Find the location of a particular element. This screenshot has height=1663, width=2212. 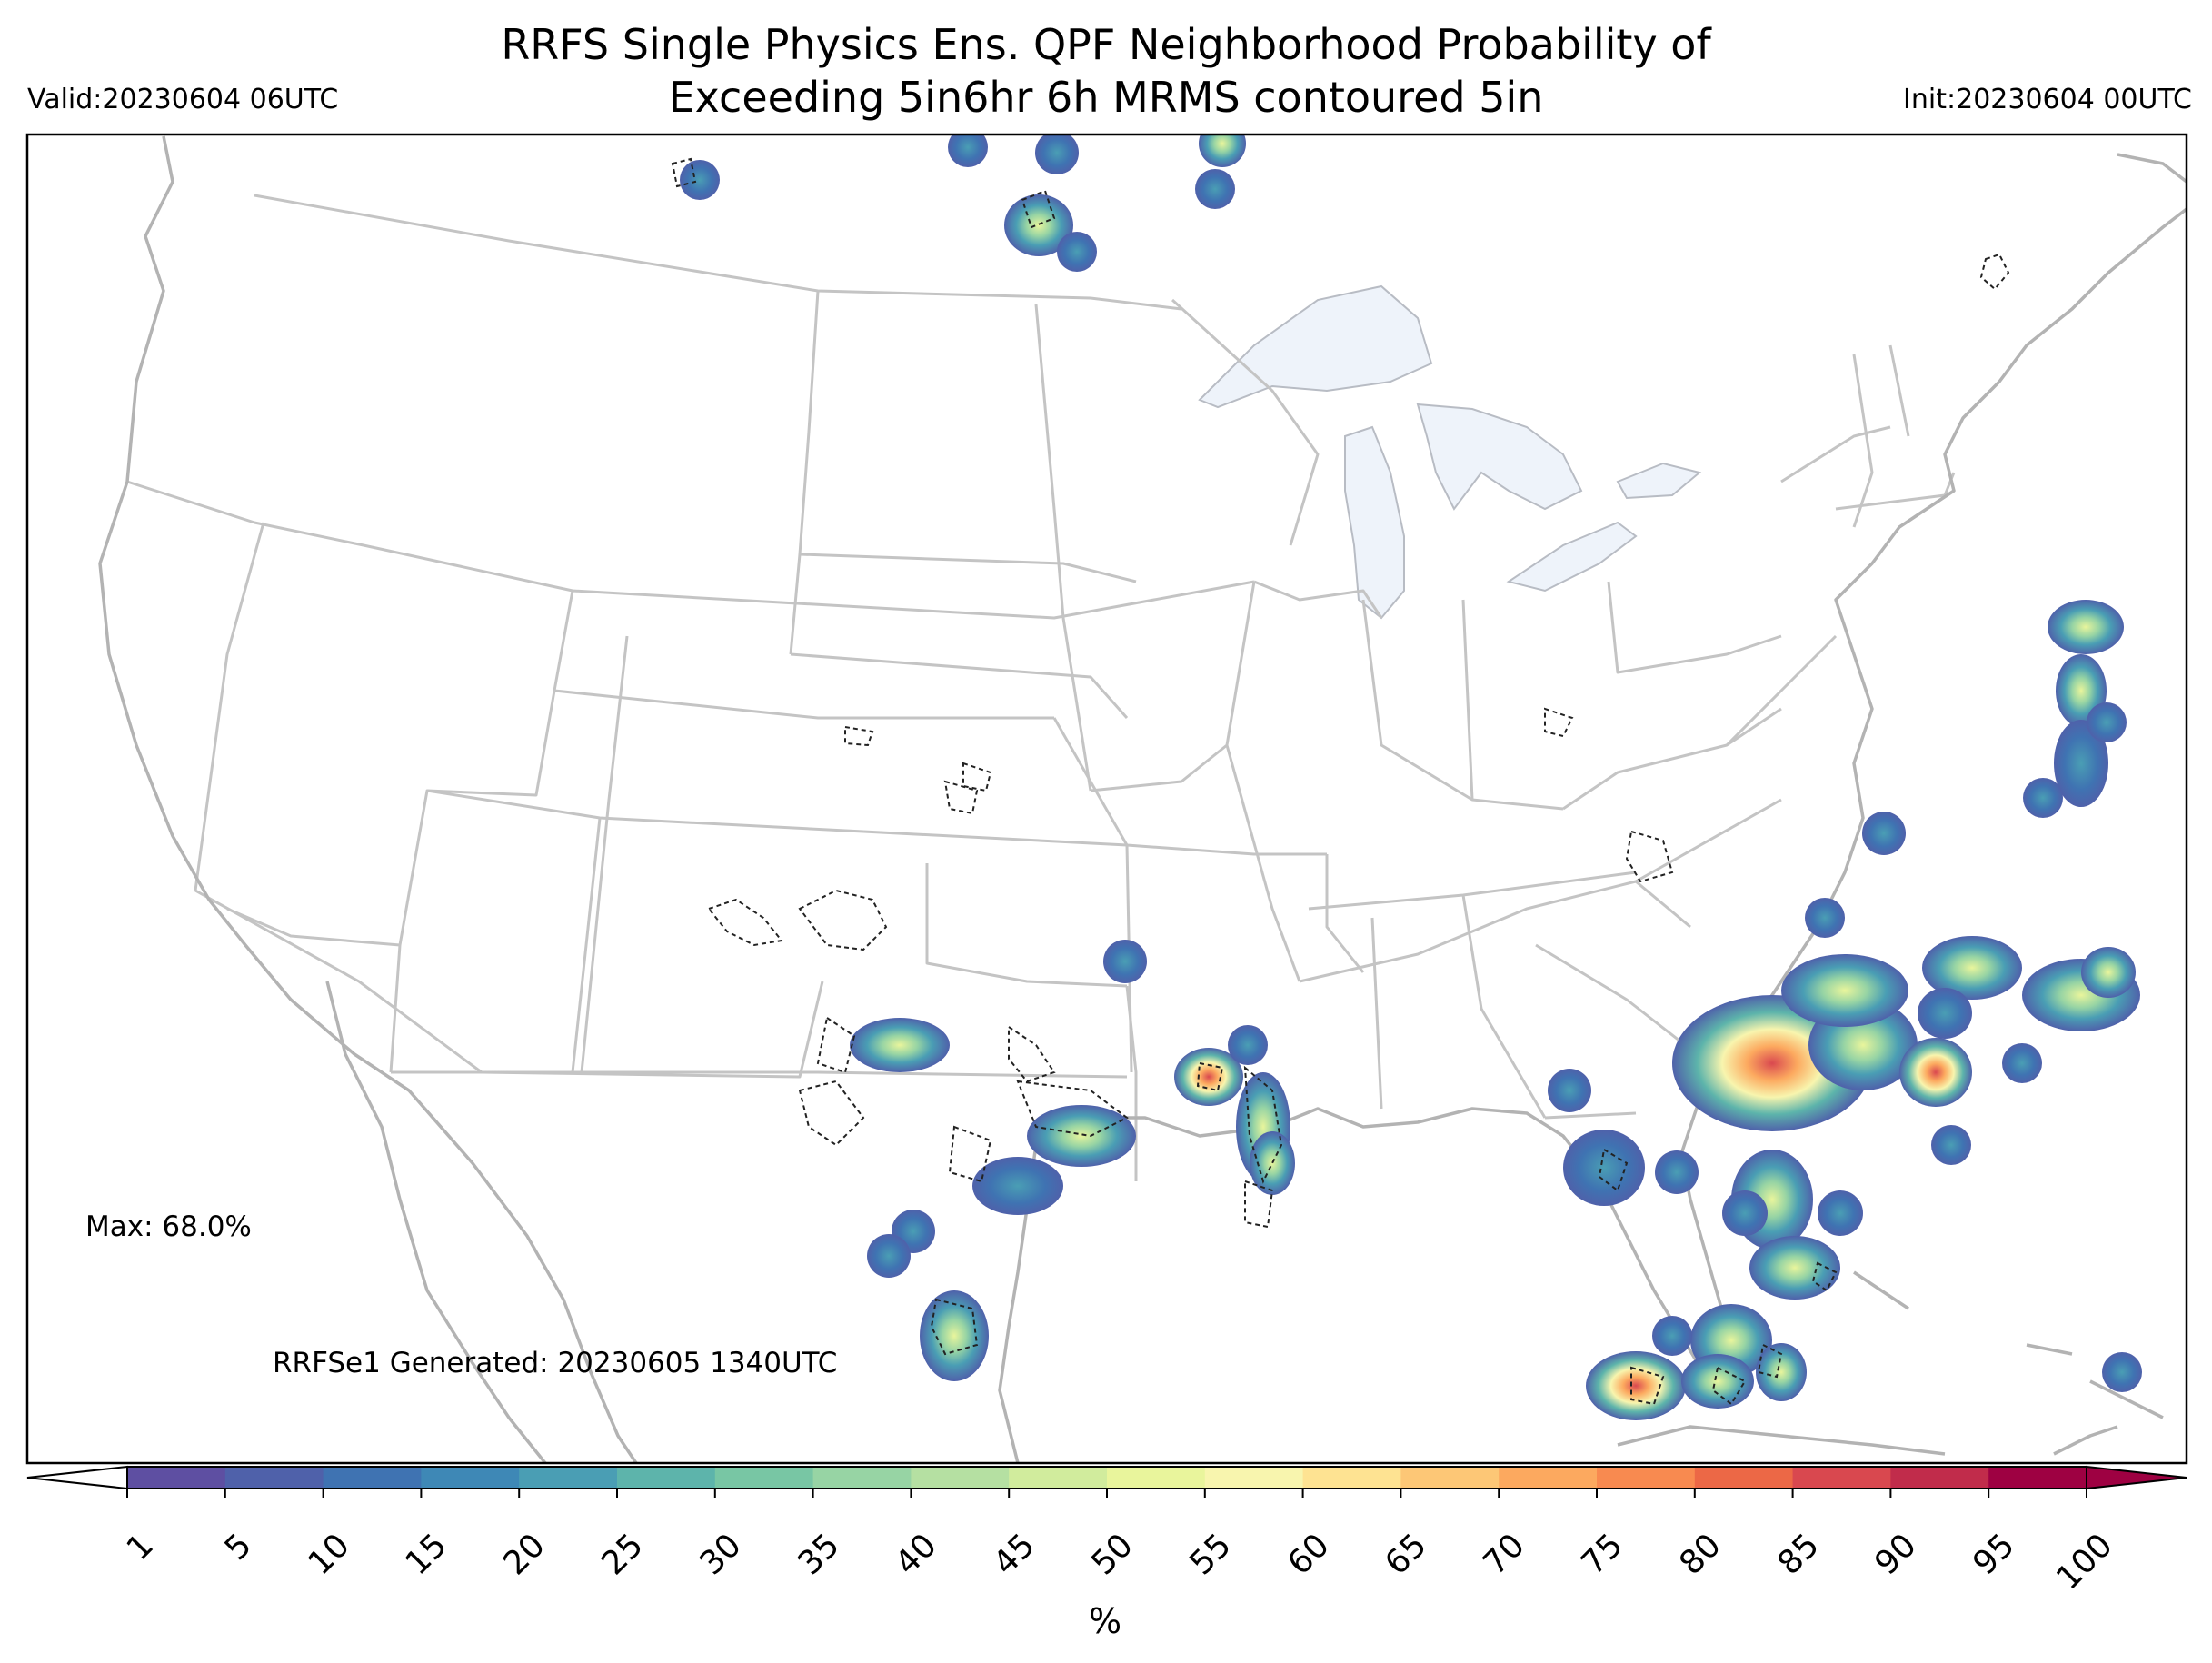

colorbar-under-arrow is located at coordinates (77, 1477).